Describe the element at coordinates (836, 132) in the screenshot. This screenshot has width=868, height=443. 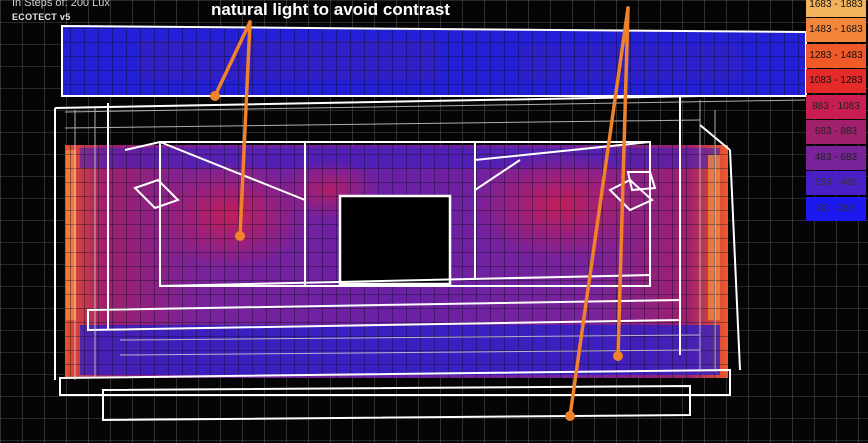
I see `legend-entry: 683 - 883` at that location.